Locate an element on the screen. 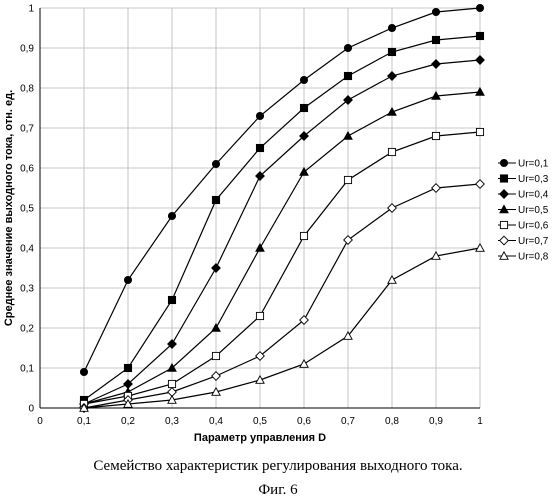 This screenshot has height=500, width=556. x-tick-label: 0,6 is located at coordinates (304, 421).